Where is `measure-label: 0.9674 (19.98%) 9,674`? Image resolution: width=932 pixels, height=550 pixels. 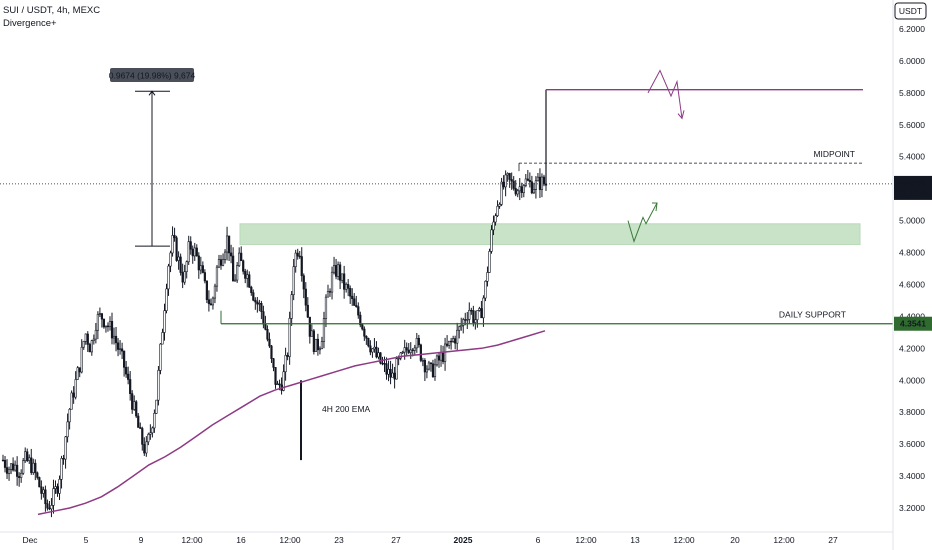 measure-label: 0.9674 (19.98%) 9,674 is located at coordinates (152, 76).